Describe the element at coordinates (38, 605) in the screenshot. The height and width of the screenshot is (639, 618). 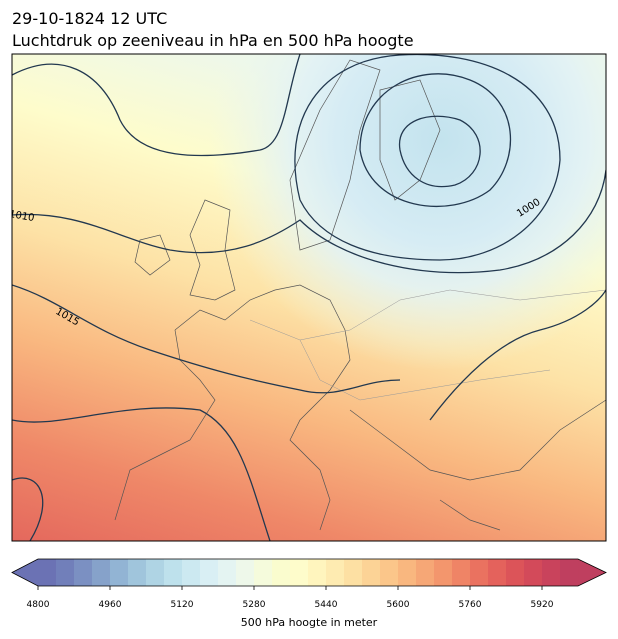
I see `colorbar-tick-label: 4800` at that location.